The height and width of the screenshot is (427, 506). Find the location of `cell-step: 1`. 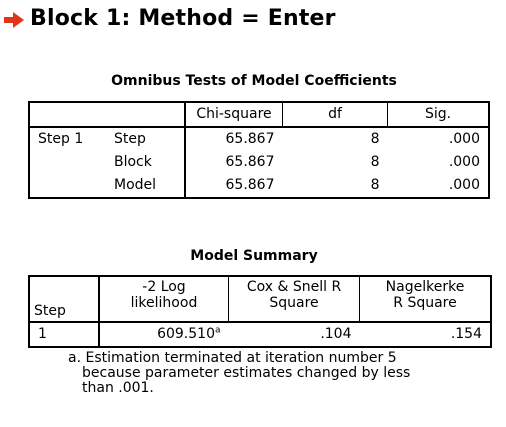

cell-step: 1 is located at coordinates (42, 334).